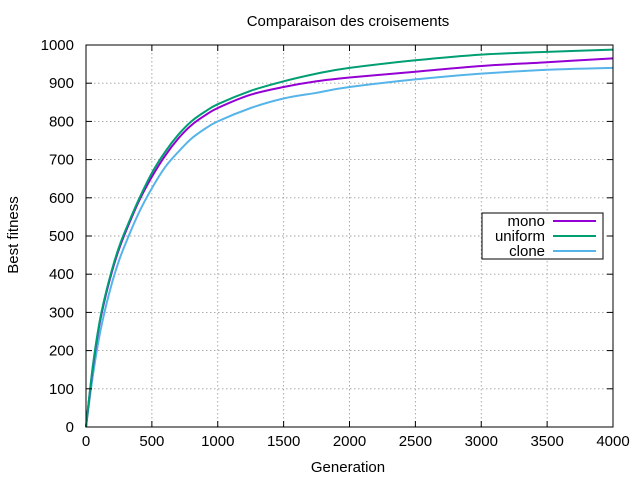 This screenshot has width=640, height=480. What do you see at coordinates (283, 441) in the screenshot?
I see `x-tick-label: 1500` at bounding box center [283, 441].